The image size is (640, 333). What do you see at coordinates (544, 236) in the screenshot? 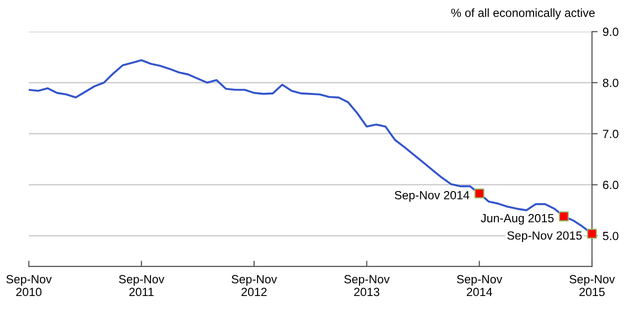
I see `annotation: Sep-Nov 2015` at bounding box center [544, 236].